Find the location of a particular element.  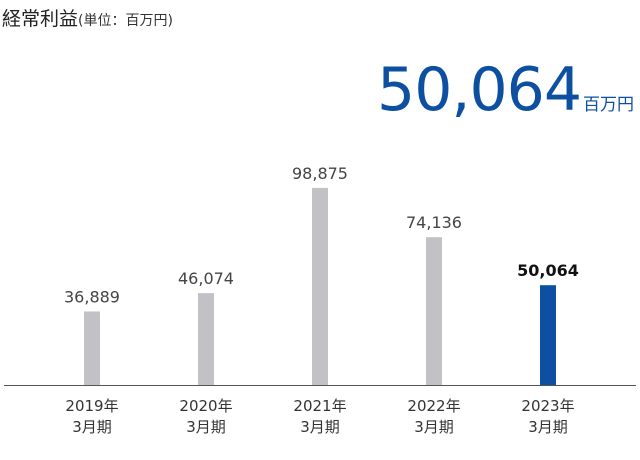

headline-value: 50,064 百万円 is located at coordinates (505, 90).